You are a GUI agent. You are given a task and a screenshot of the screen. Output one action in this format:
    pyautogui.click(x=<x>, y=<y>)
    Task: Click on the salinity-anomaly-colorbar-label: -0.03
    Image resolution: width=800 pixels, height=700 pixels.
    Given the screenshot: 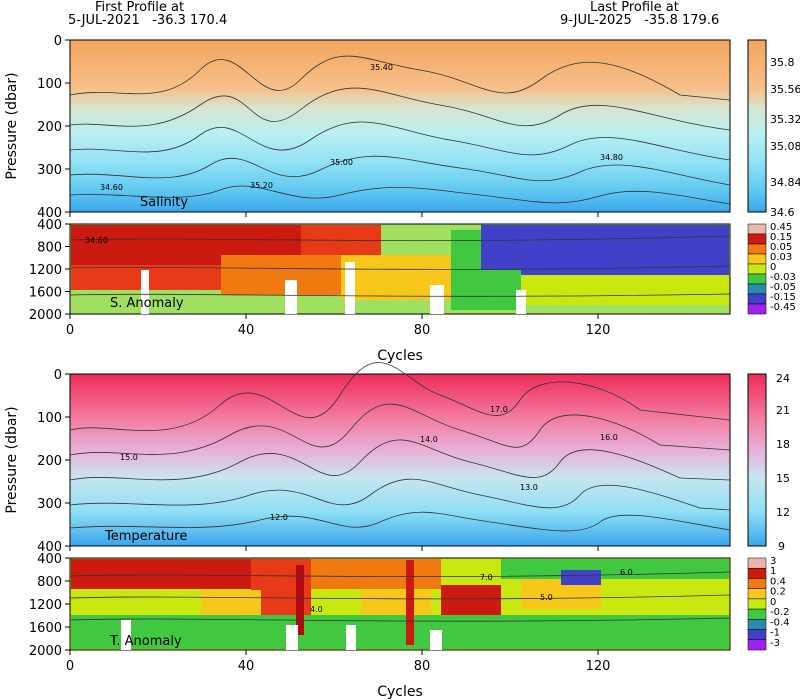 What is the action you would take?
    pyautogui.click(x=783, y=277)
    